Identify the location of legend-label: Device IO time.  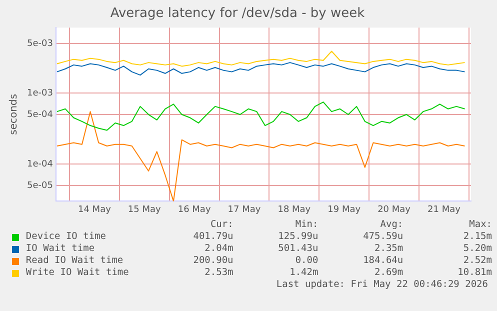
(66, 237).